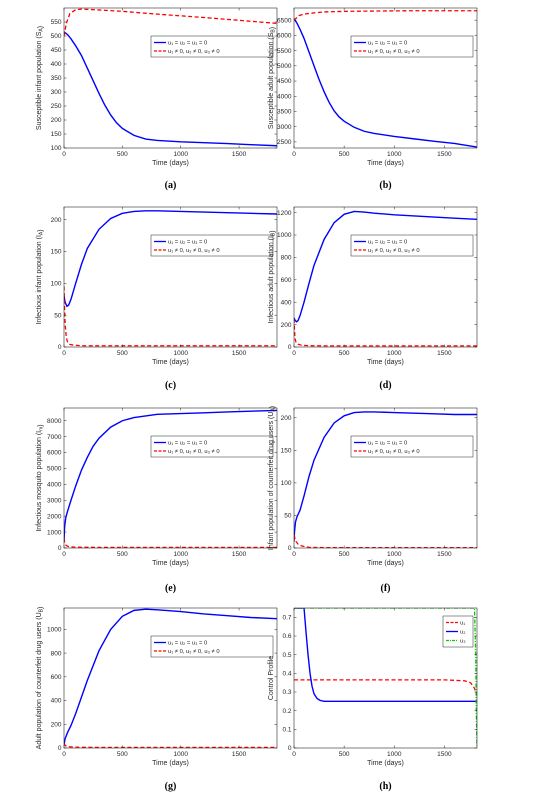 This screenshot has height=806, width=548. Describe the element at coordinates (286, 692) in the screenshot. I see `y-tick-label: 0.3` at that location.